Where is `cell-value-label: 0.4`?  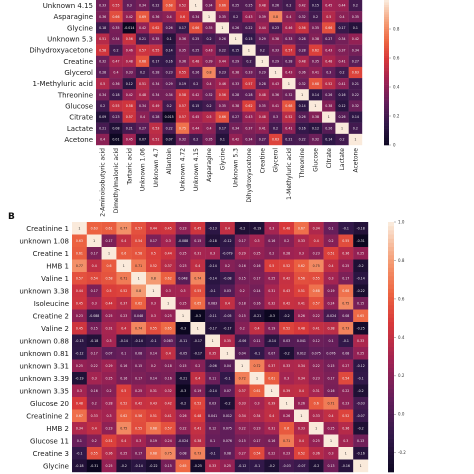
cell-value-label: 0.4 is located at coordinates (301, 391).